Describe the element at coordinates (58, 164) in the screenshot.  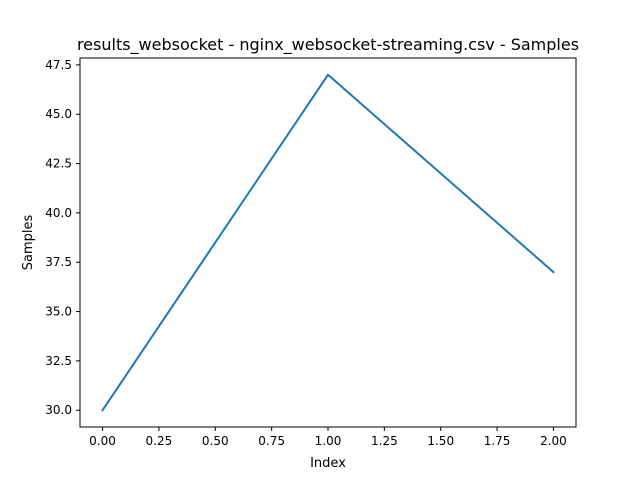
I see `y-tick-label: 42.5` at that location.